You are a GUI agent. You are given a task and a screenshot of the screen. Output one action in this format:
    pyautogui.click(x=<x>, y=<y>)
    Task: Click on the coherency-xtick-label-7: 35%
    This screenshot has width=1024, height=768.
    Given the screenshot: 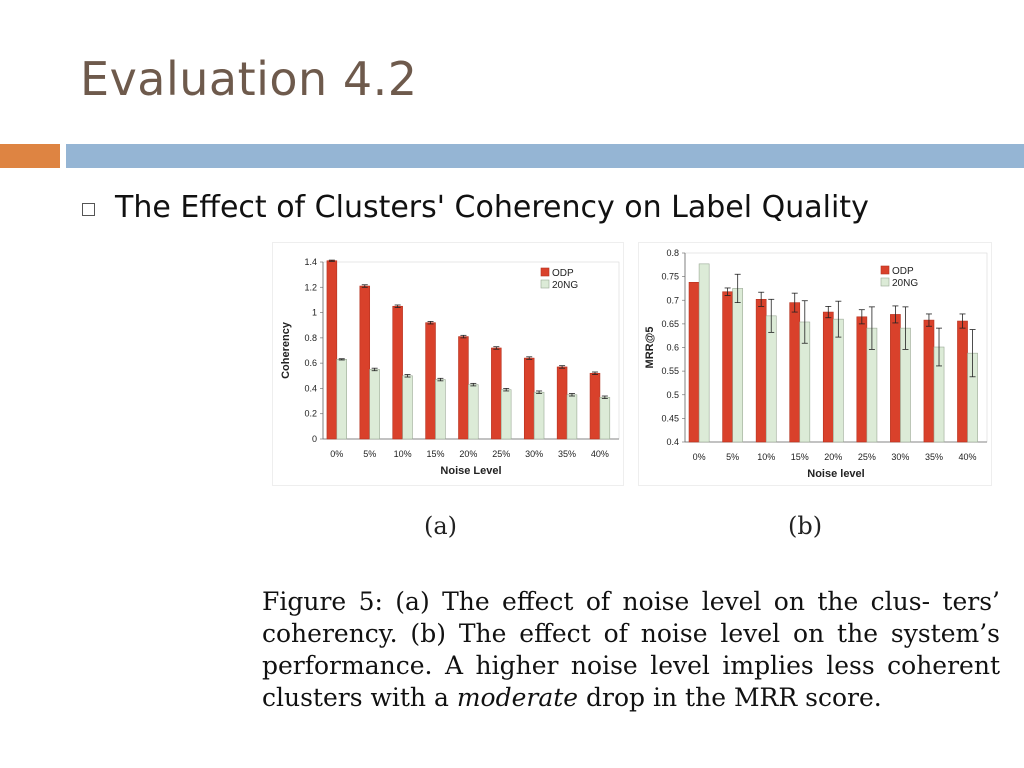 What is the action you would take?
    pyautogui.click(x=567, y=454)
    